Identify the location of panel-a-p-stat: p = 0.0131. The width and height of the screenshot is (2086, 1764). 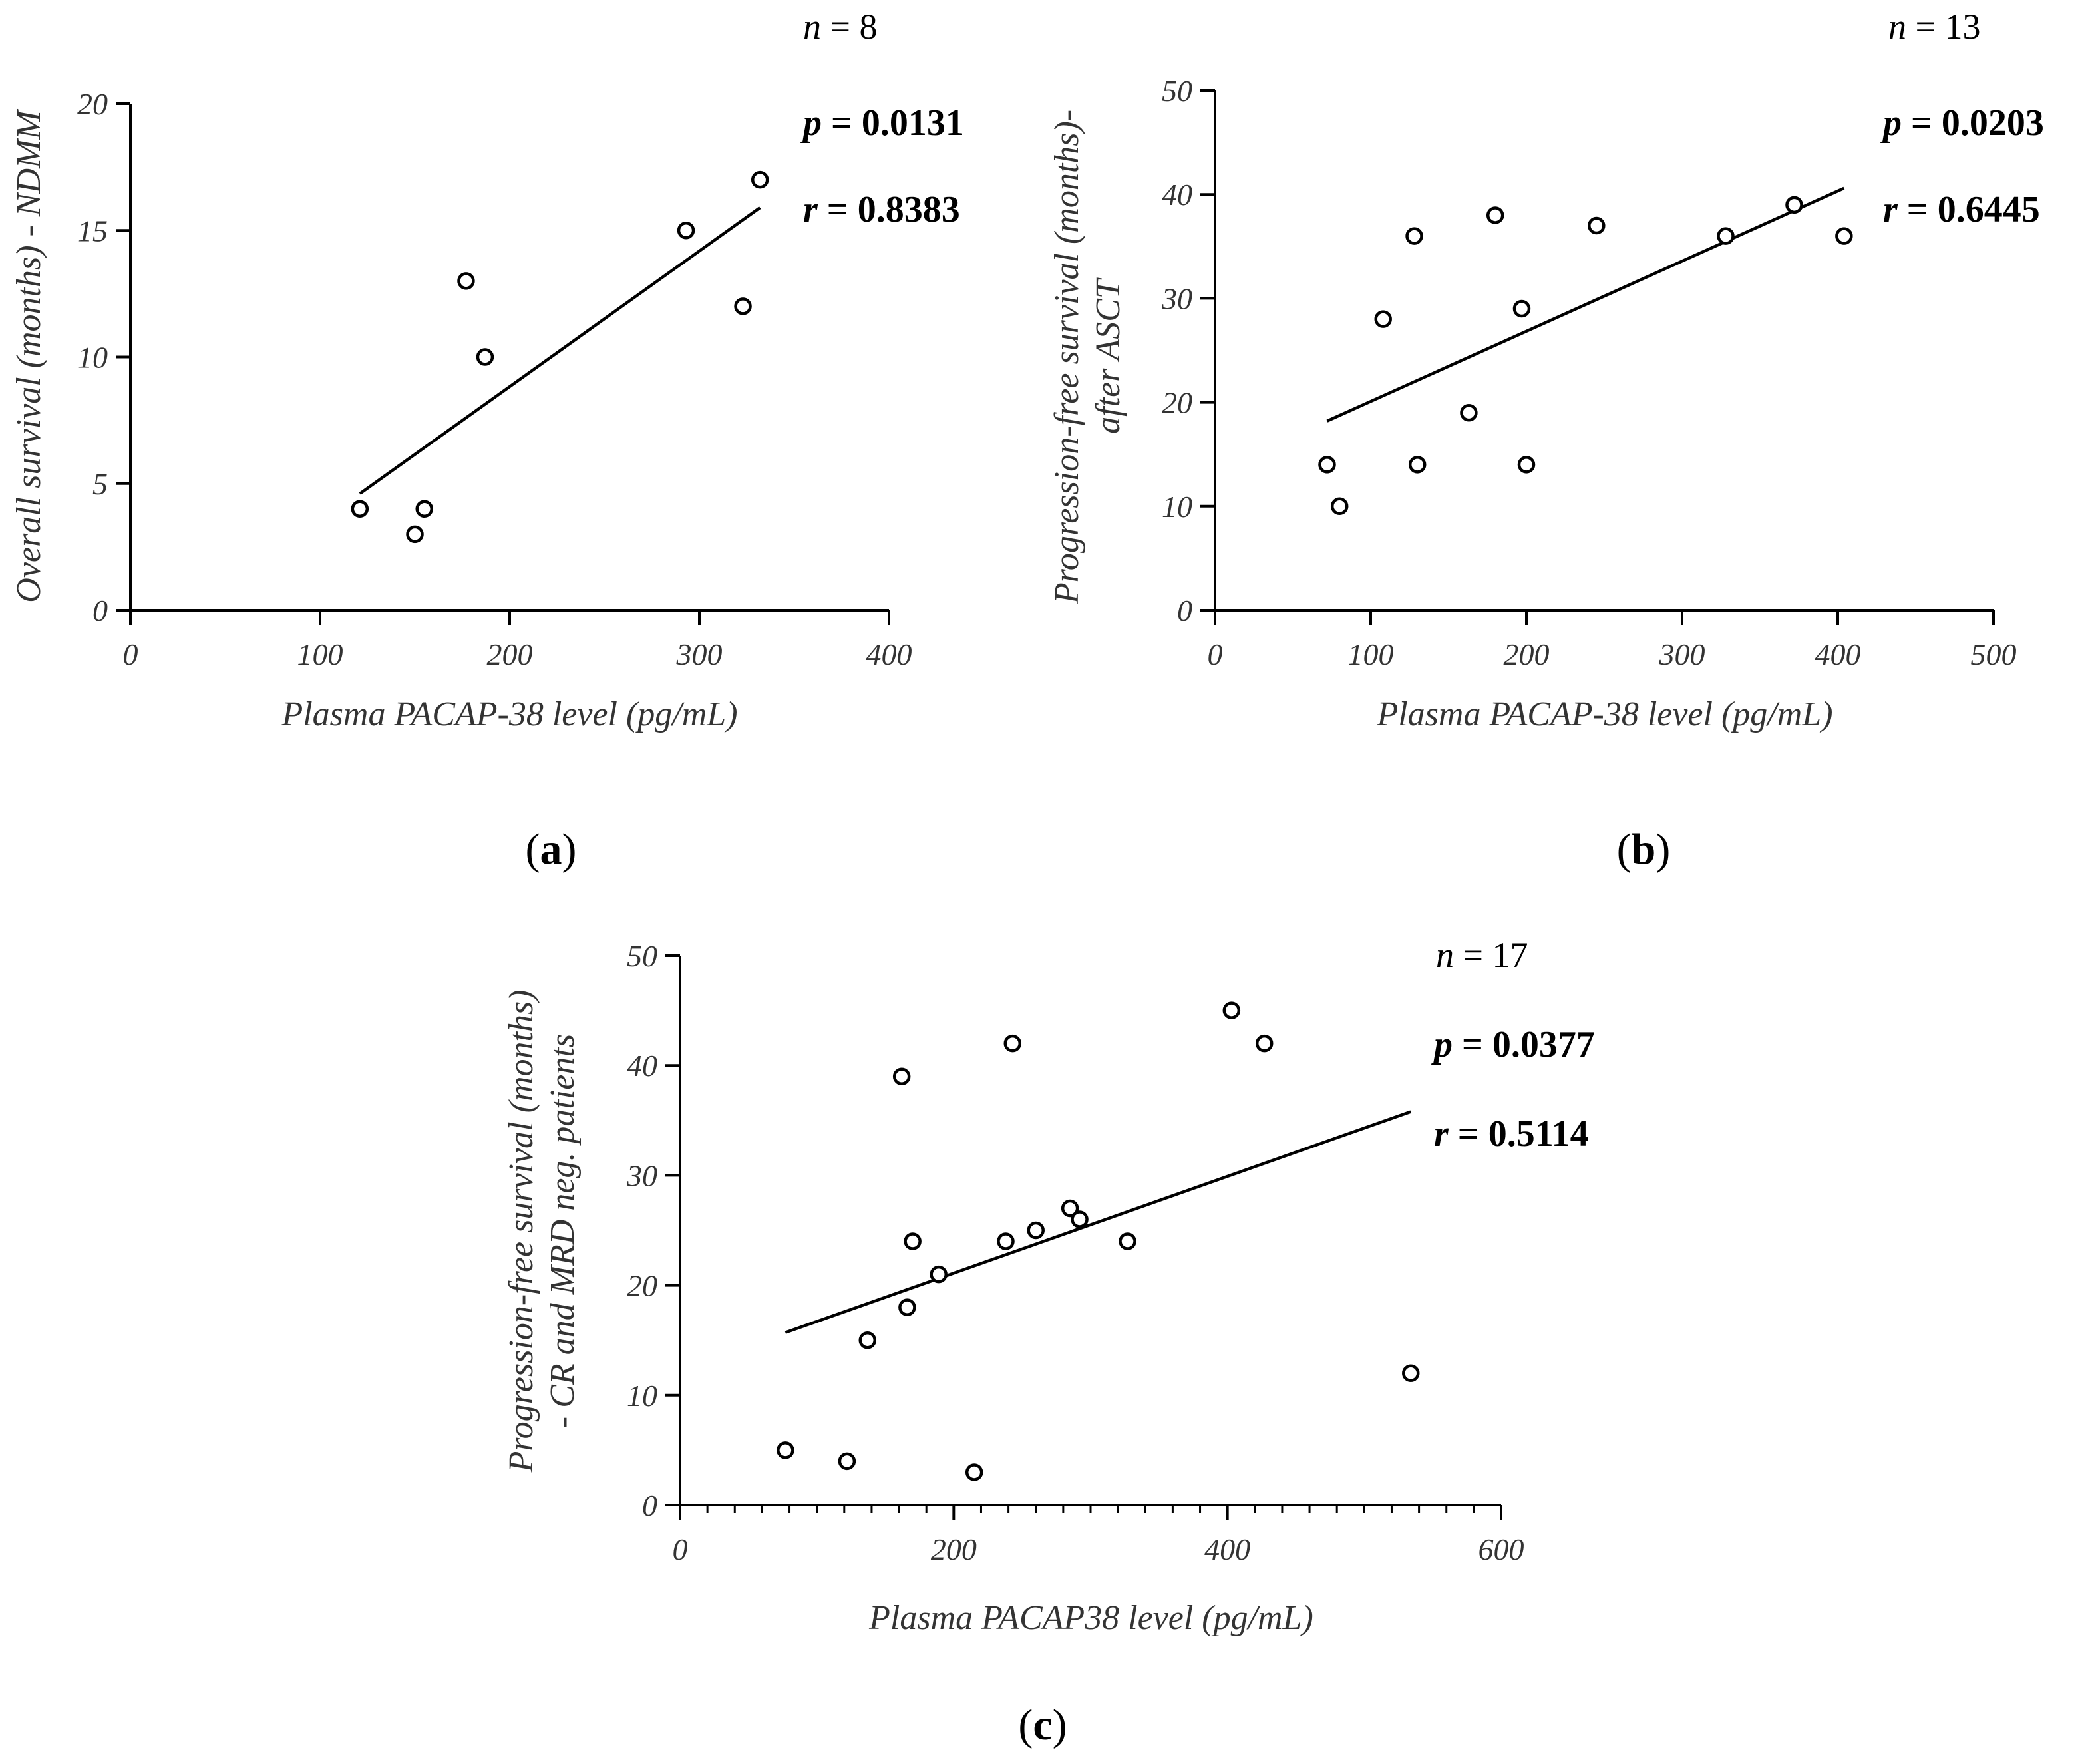
(882, 123).